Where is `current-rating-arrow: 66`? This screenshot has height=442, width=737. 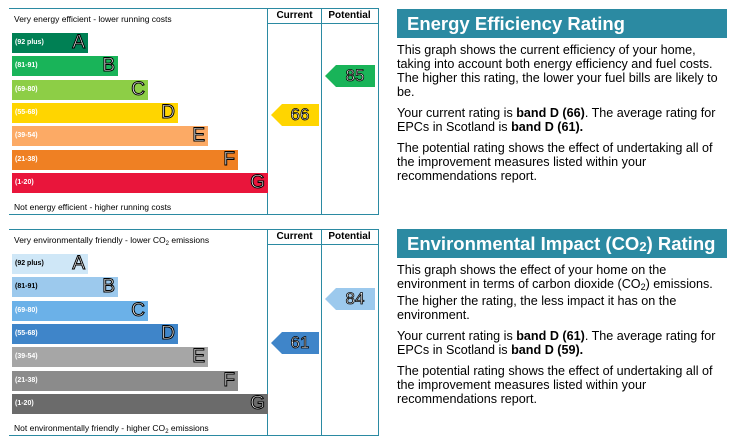
current-rating-arrow: 66 is located at coordinates (295, 115).